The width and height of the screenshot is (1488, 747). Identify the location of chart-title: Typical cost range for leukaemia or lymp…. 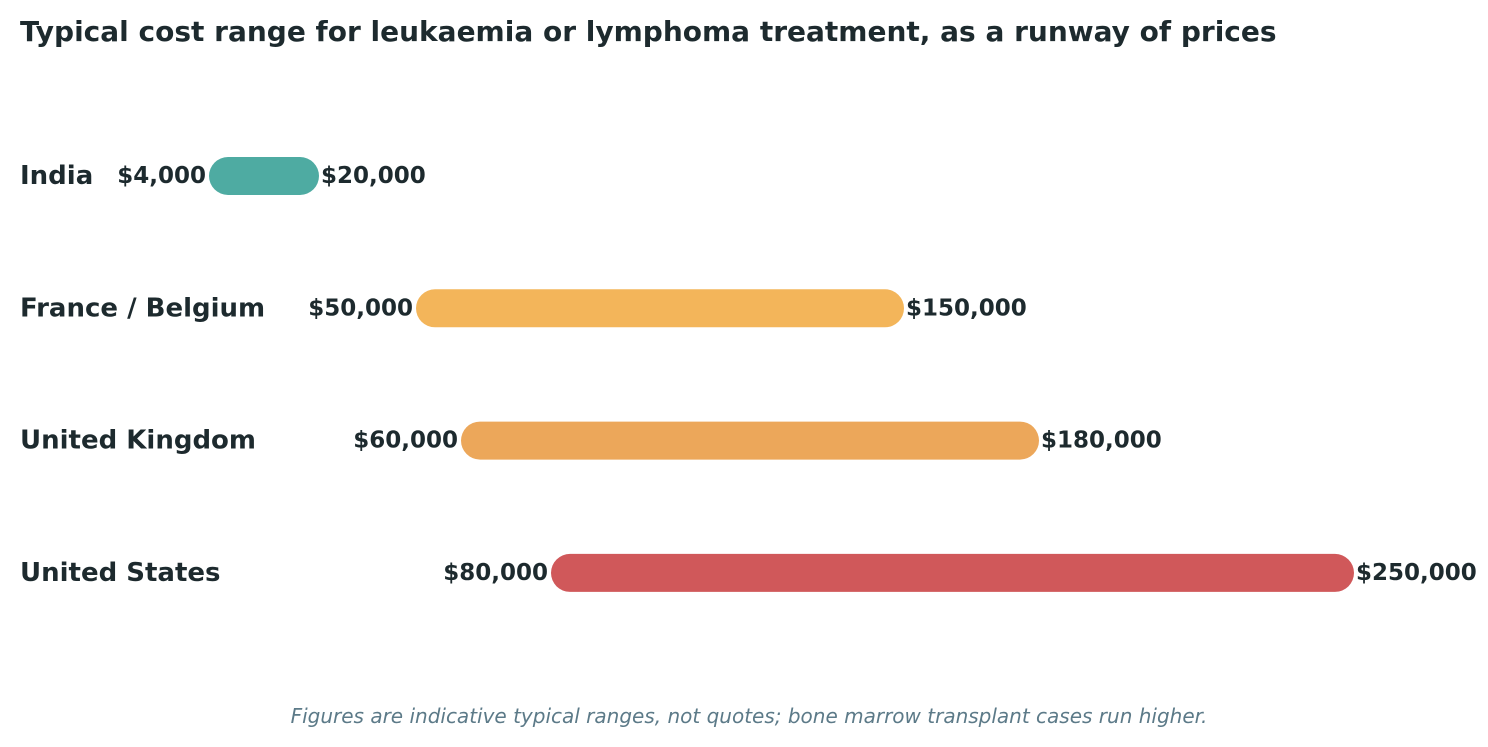
(648, 31).